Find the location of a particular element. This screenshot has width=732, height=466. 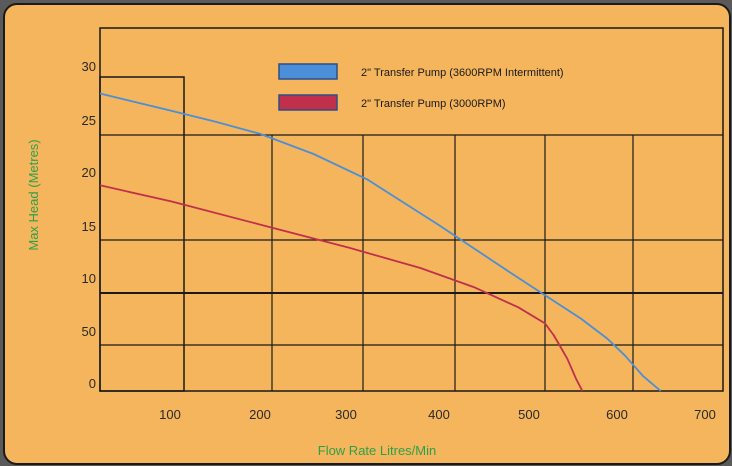

x-tick-label: 500 is located at coordinates (529, 414).